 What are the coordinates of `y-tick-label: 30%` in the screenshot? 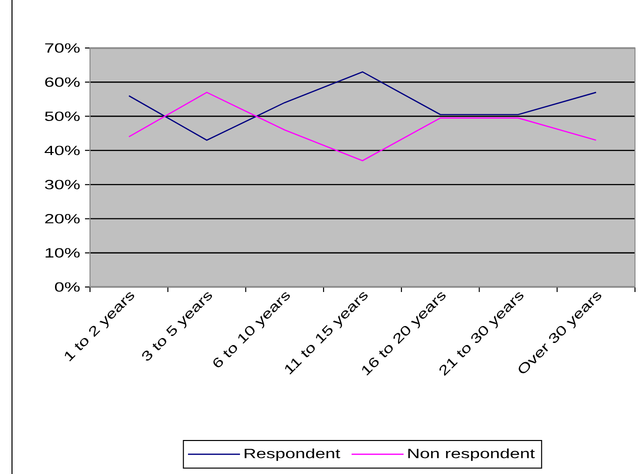 It's located at (62, 185).